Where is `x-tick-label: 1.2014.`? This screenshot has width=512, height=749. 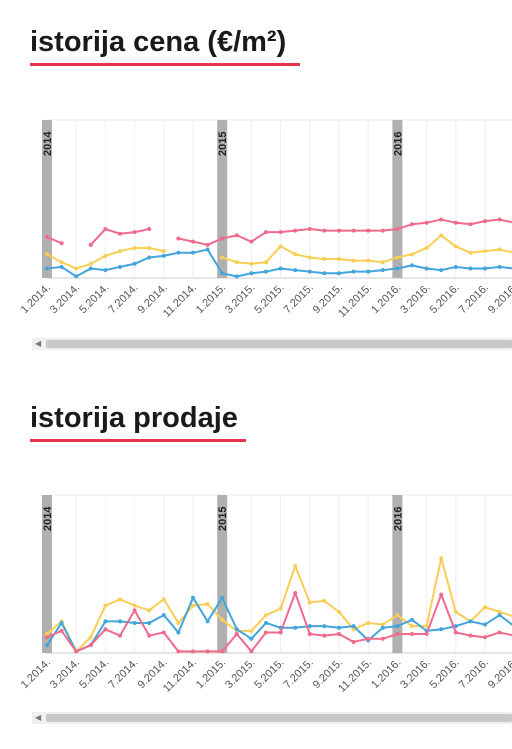 x-tick-label: 1.2014. is located at coordinates (36, 299).